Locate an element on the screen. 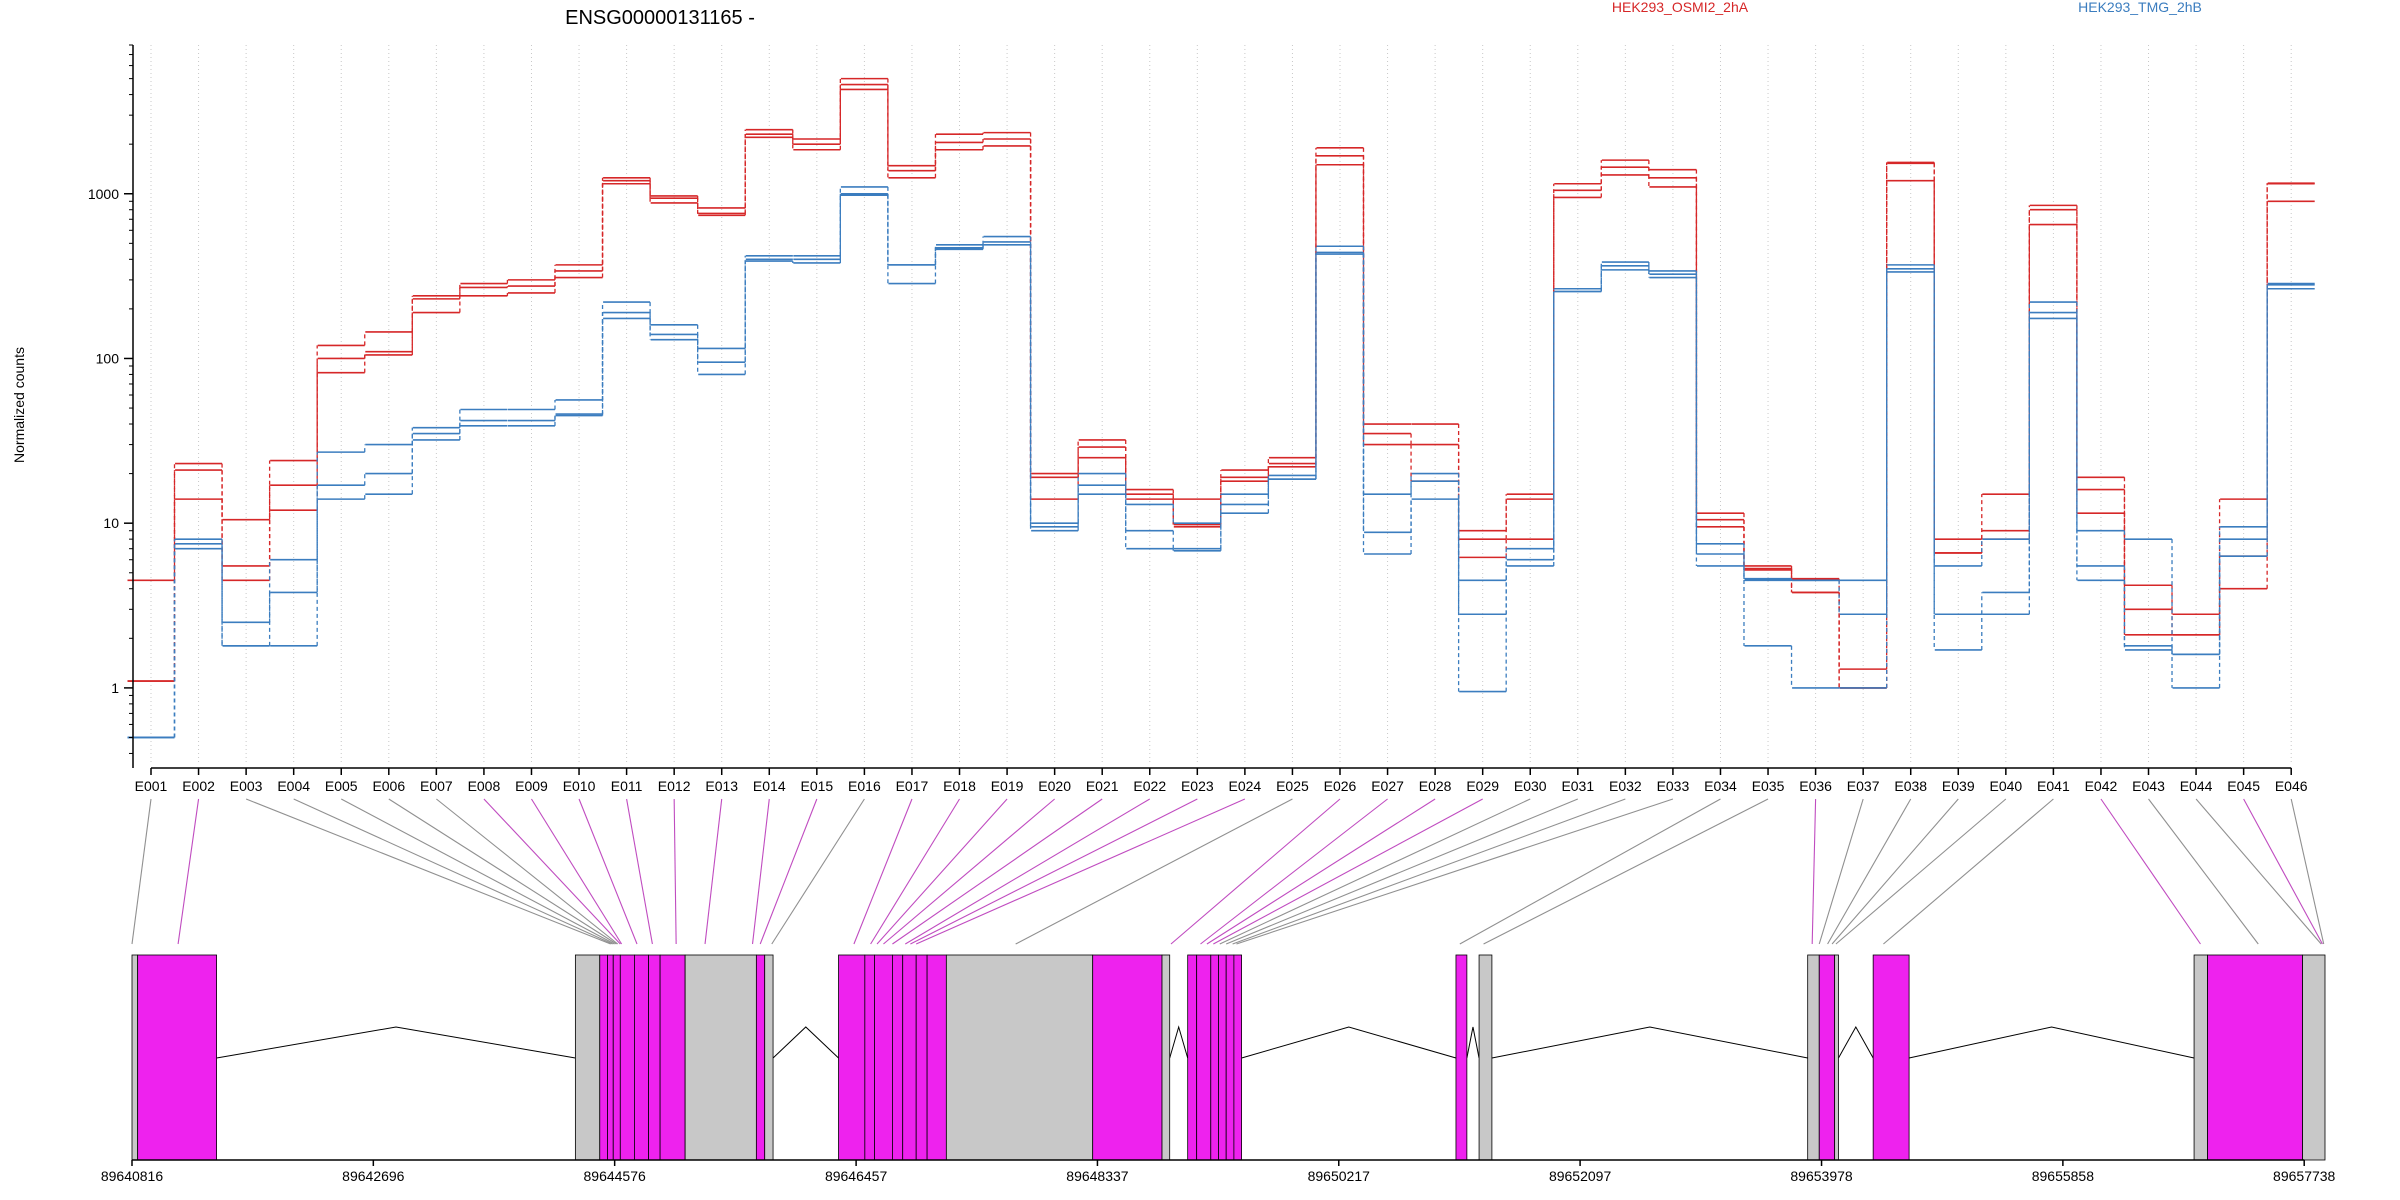 The image size is (2400, 1200). exon-link-e027 is located at coordinates (1294, 871).